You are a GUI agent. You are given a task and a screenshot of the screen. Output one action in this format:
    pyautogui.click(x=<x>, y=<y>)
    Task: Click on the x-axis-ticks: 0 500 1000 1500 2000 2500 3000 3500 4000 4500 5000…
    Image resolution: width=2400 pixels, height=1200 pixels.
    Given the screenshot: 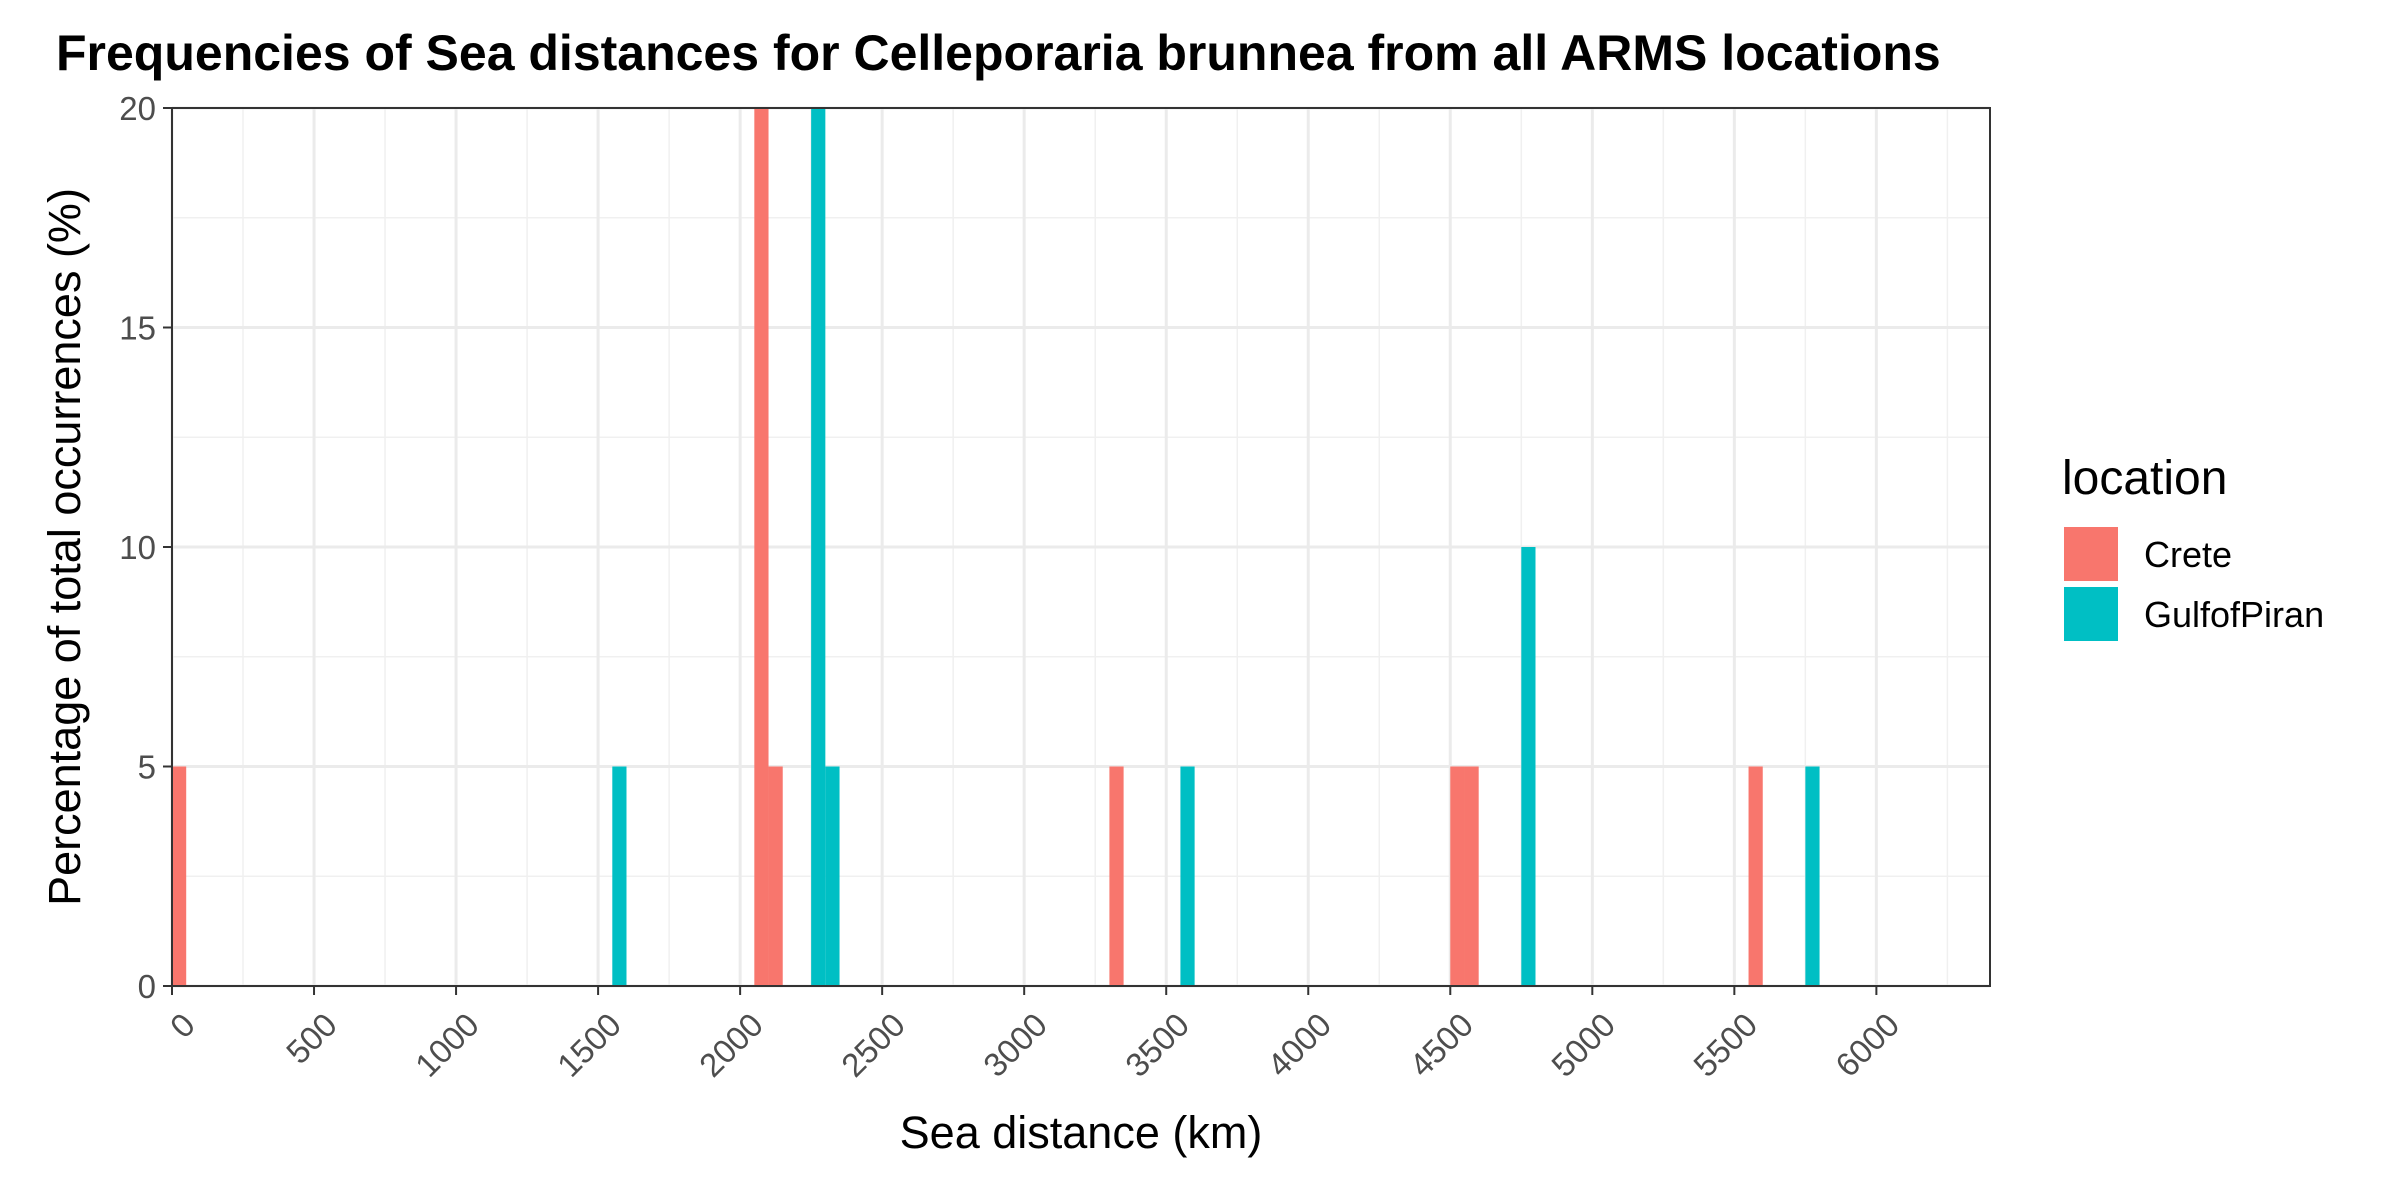 What is the action you would take?
    pyautogui.click(x=1034, y=1035)
    